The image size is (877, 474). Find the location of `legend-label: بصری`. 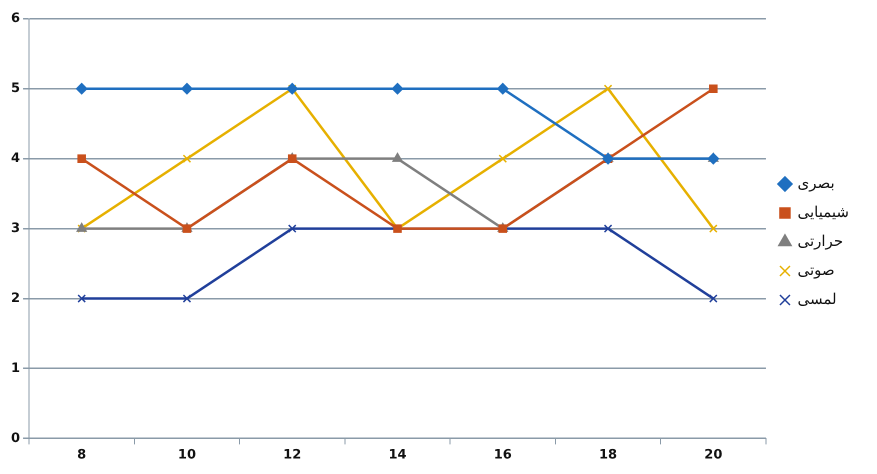

legend-label: بصری is located at coordinates (816, 183).